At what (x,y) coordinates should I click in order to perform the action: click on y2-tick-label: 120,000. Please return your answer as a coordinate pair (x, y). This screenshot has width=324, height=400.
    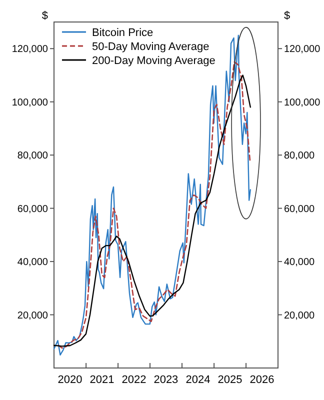
    Looking at the image, I should click on (302, 50).